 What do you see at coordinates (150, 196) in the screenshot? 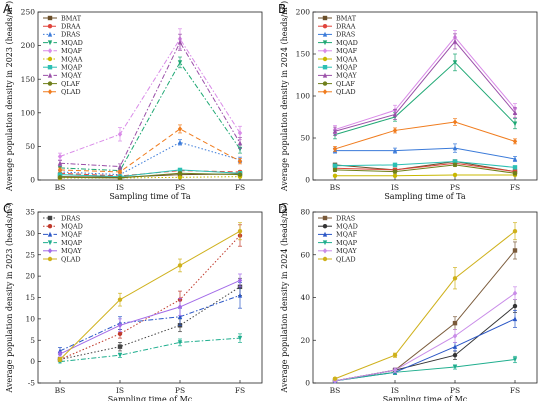
I see `x-axis-title: Sampling time of Ta` at bounding box center [150, 196].